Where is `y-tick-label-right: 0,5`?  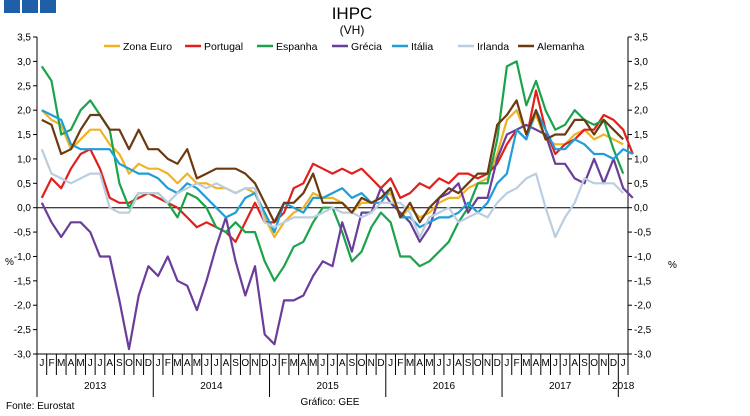
y-tick-label-right: 0,5 is located at coordinates (641, 184).